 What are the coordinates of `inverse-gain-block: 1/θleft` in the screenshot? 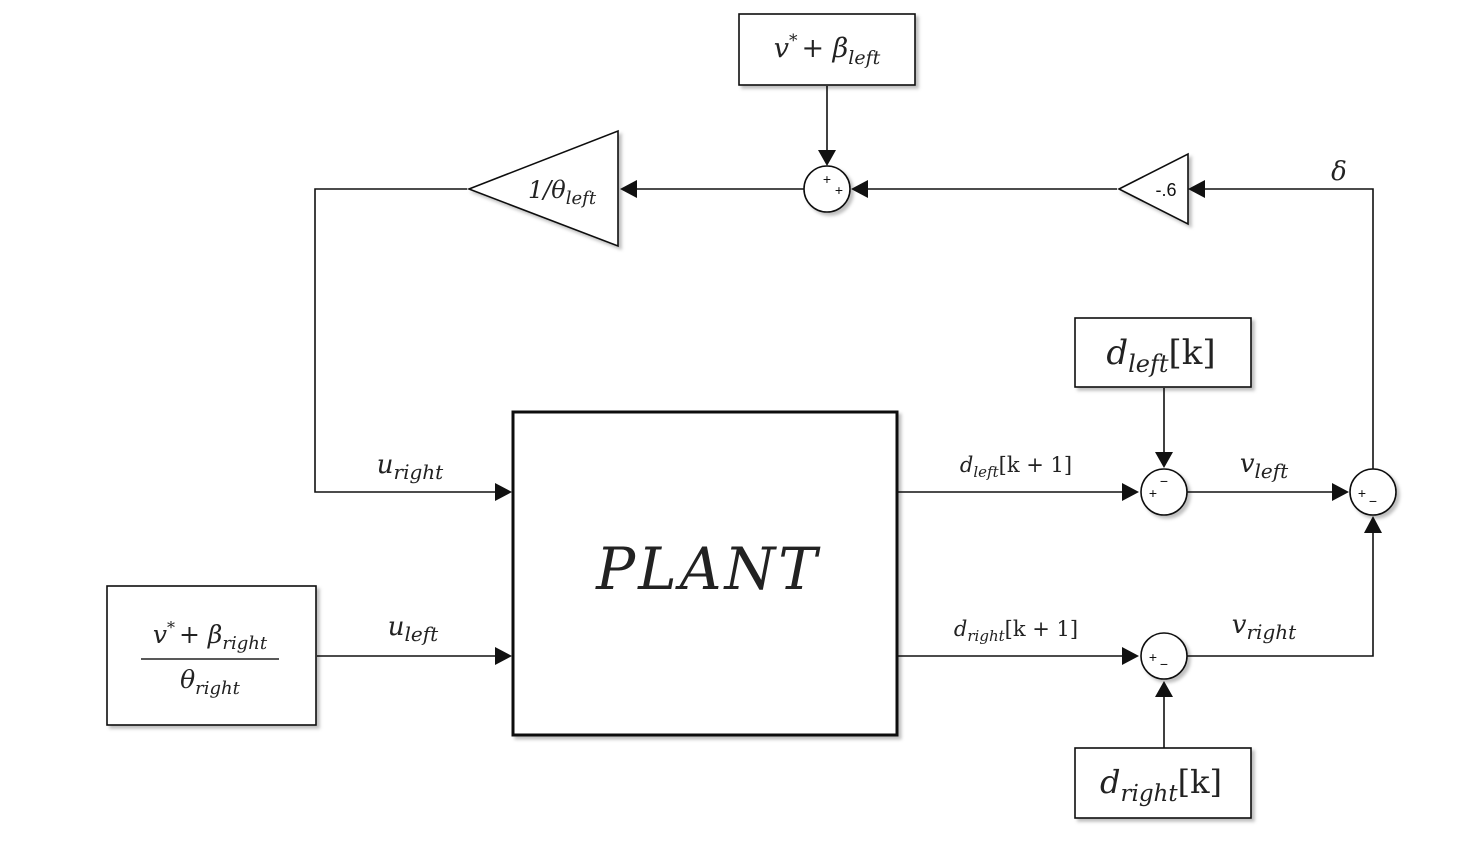 It's located at (542, 188).